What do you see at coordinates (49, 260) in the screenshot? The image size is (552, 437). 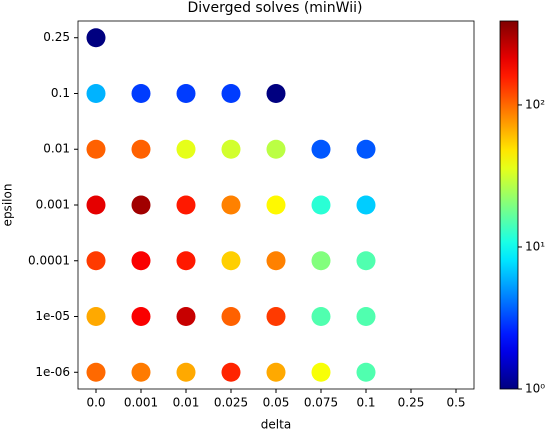 I see `y-tick-label: 0.0001` at bounding box center [49, 260].